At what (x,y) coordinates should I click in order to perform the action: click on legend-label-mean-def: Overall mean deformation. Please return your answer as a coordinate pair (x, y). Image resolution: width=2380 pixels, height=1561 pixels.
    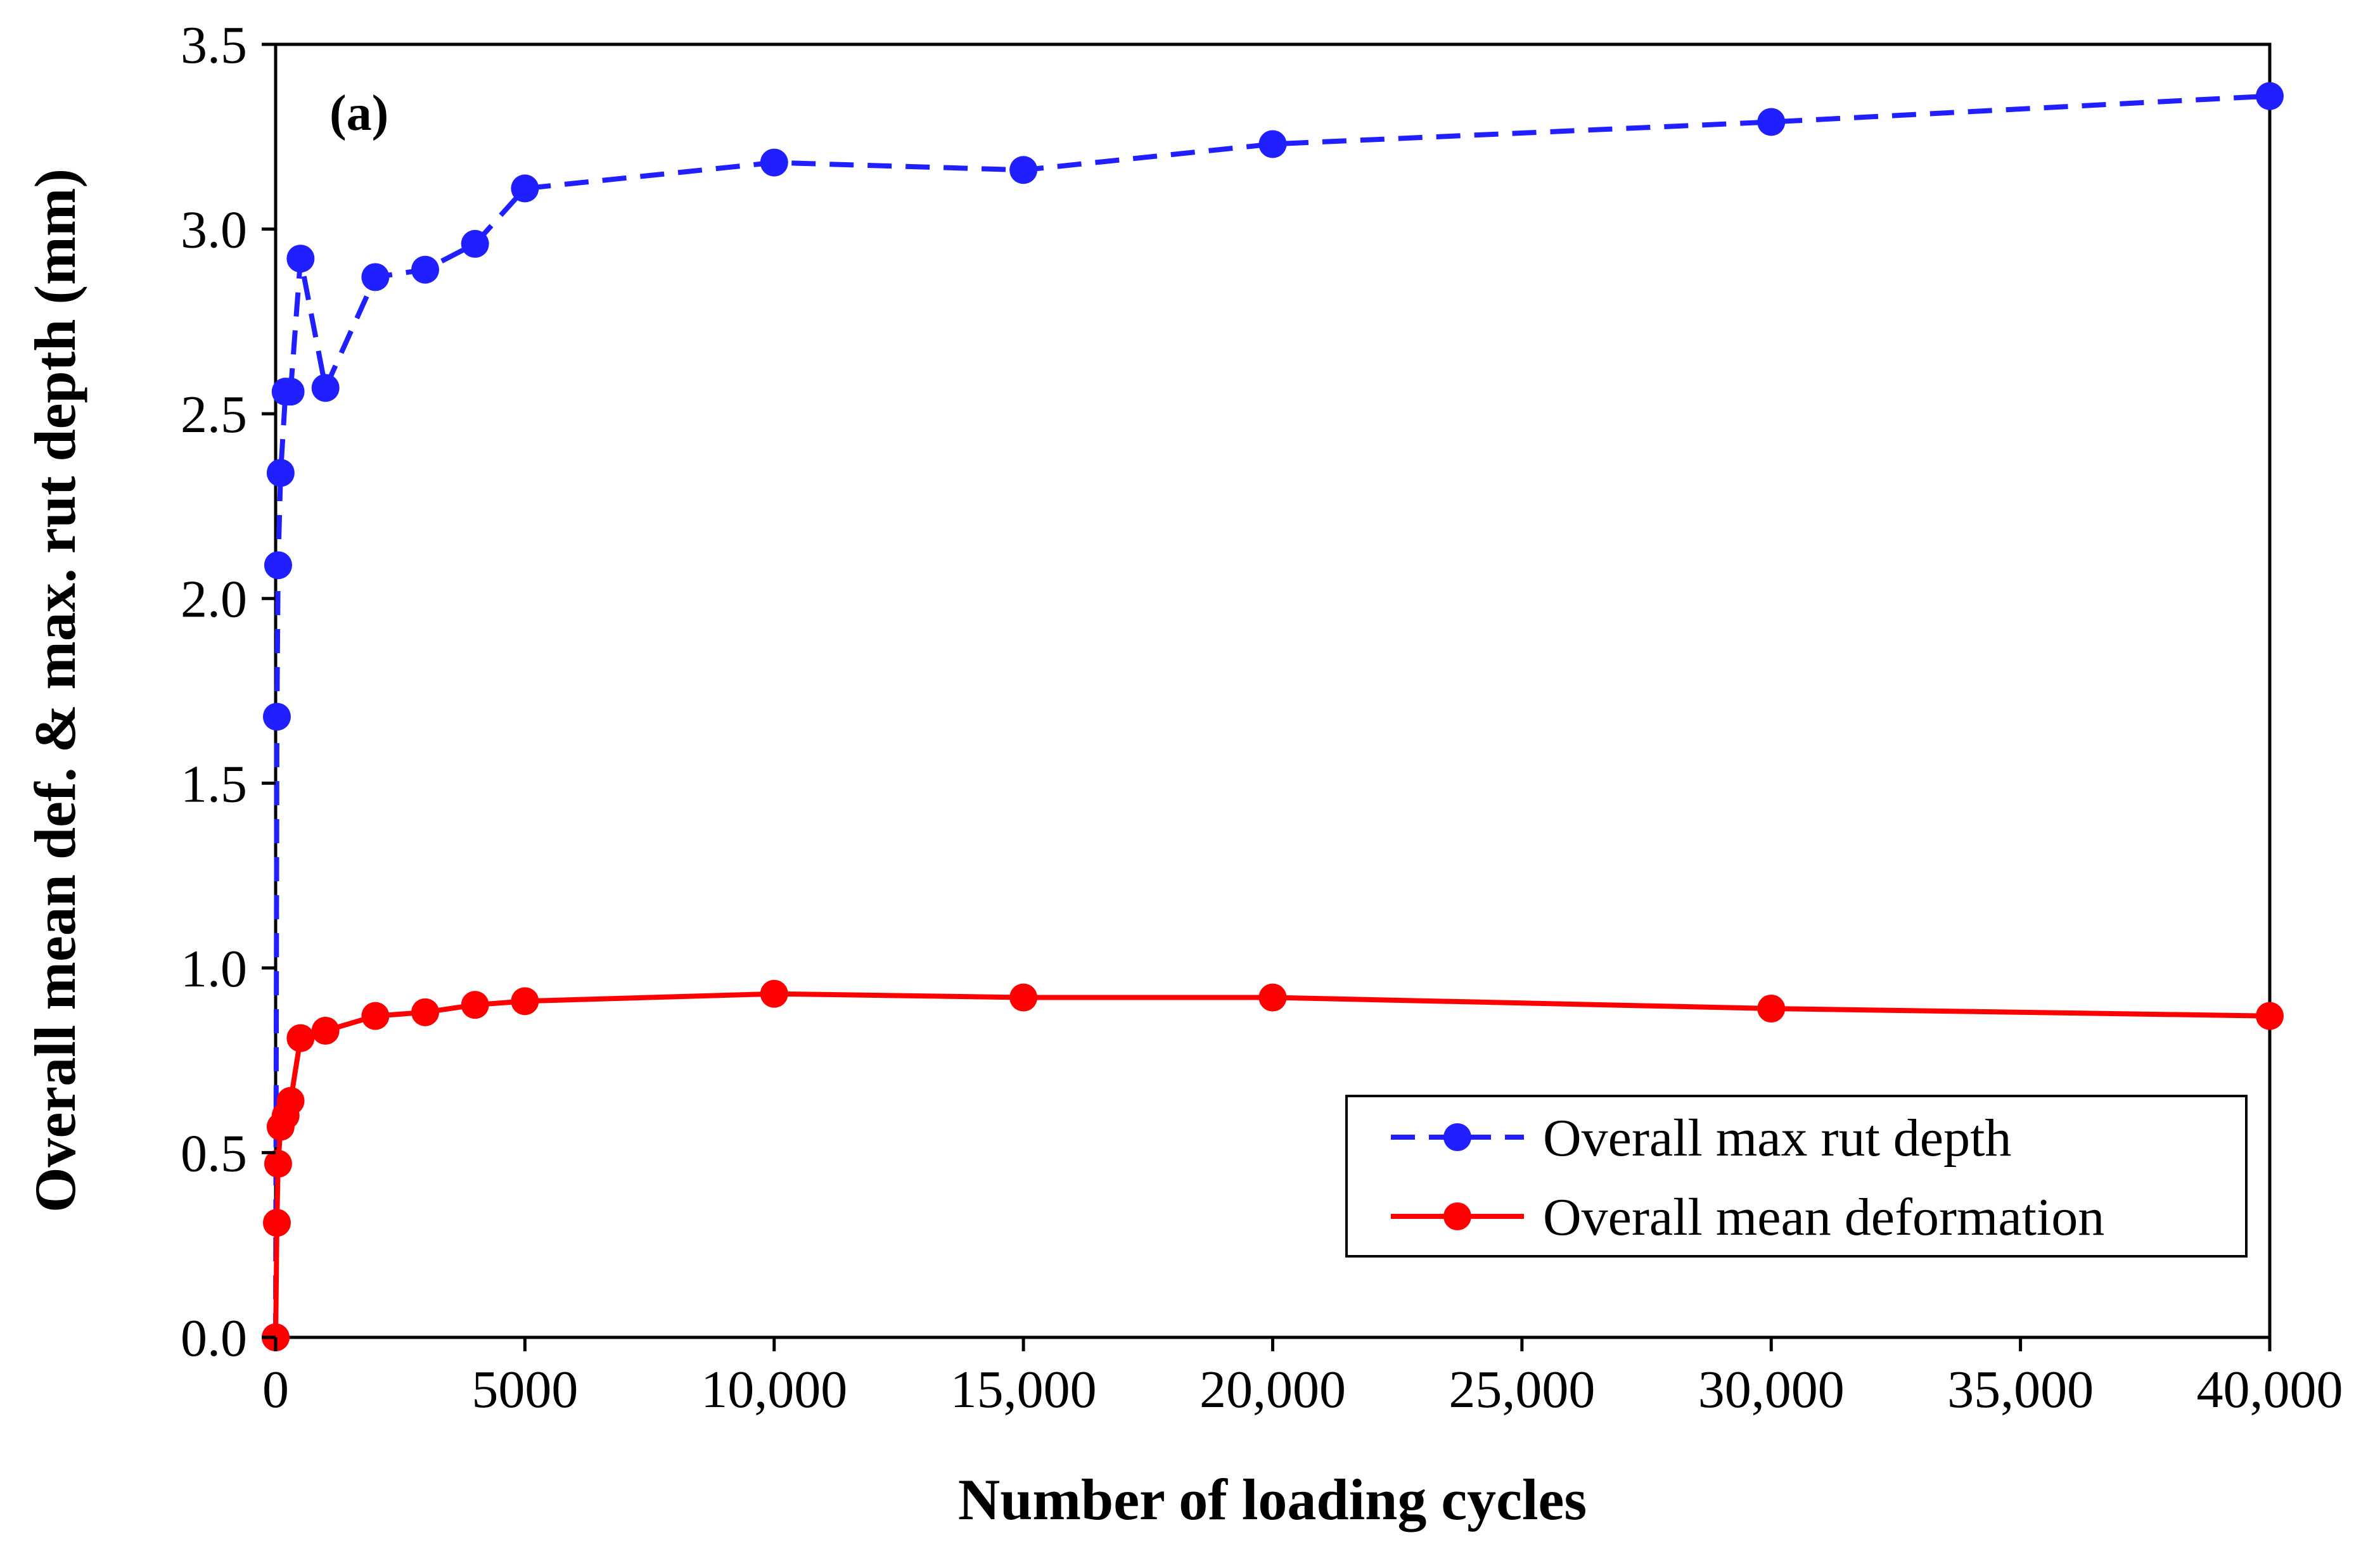
    Looking at the image, I should click on (1823, 1217).